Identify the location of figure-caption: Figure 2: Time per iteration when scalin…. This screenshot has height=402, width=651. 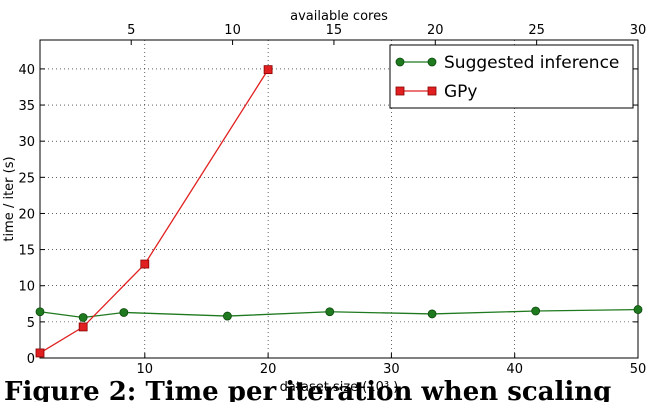
(308, 390).